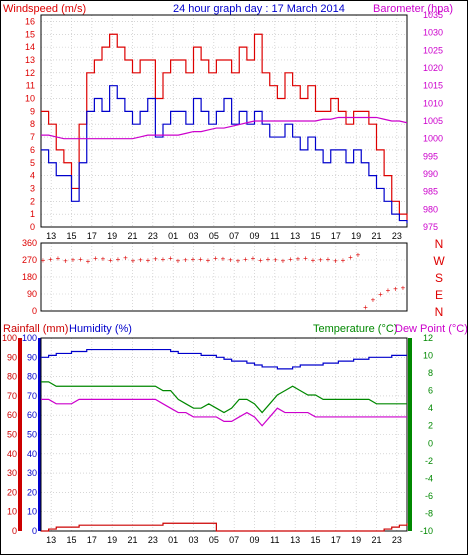 The width and height of the screenshot is (468, 555). What do you see at coordinates (336, 540) in the screenshot?
I see `hum-x-tick-label: 17` at bounding box center [336, 540].